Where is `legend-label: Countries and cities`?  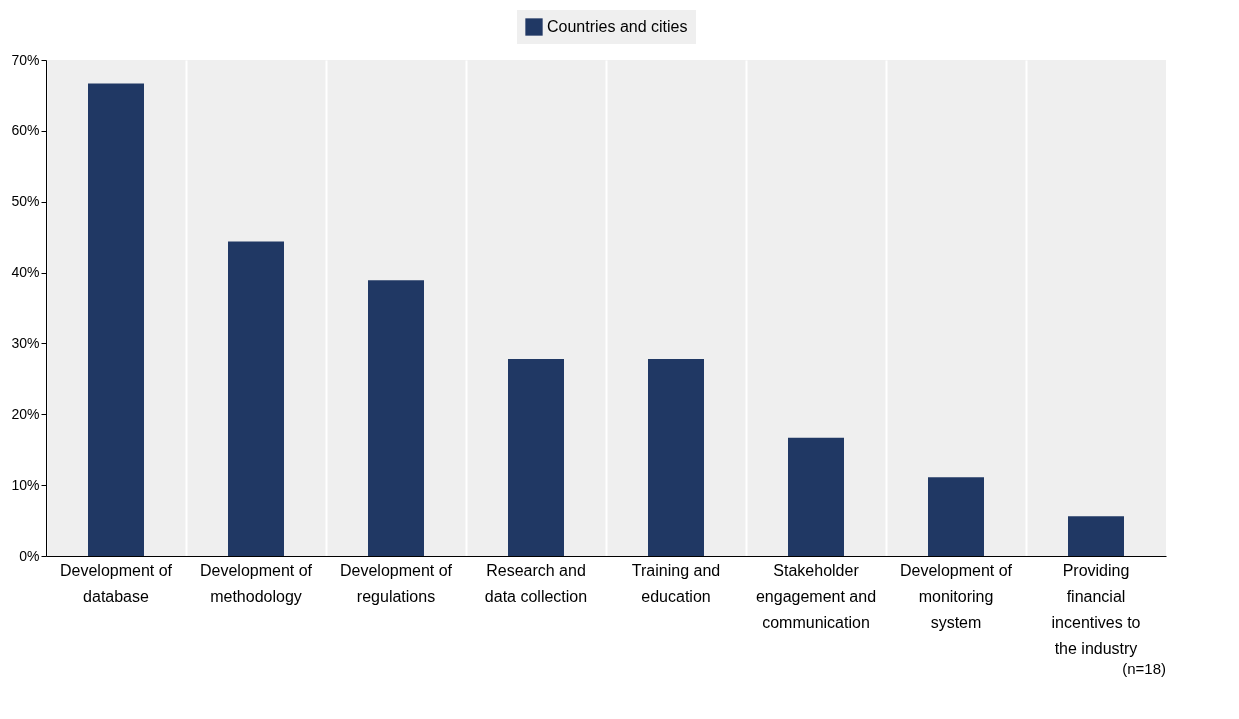
legend-label: Countries and cities is located at coordinates (617, 26).